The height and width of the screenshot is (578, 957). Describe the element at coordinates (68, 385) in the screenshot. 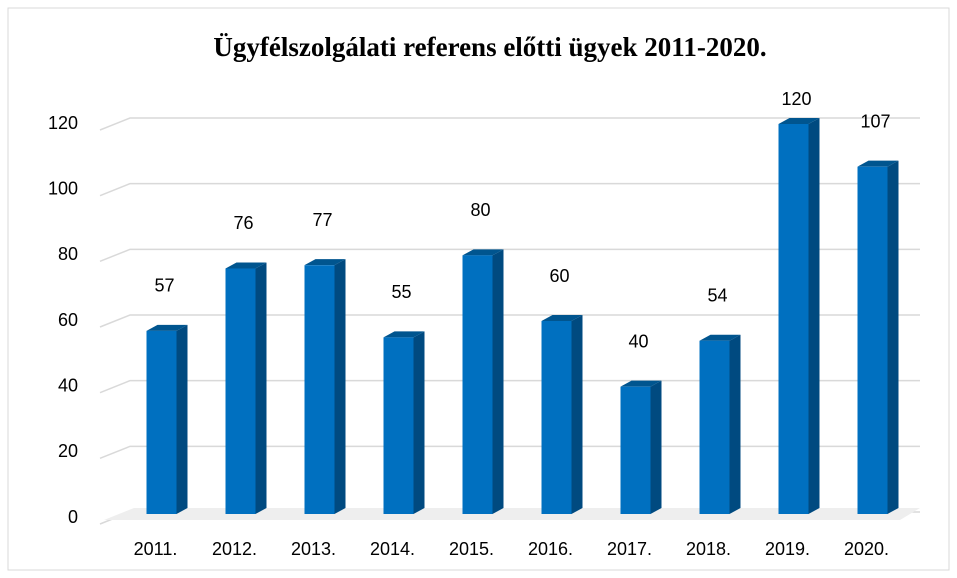

I see `y-tick-label: 40` at that location.